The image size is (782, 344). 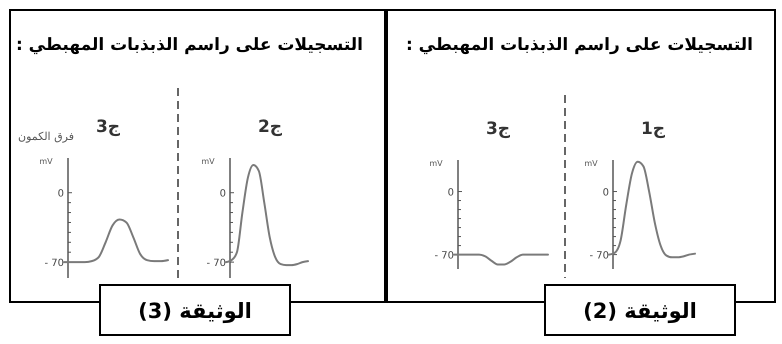 What do you see at coordinates (653, 129) in the screenshot?
I see `chart-title: ج1` at bounding box center [653, 129].